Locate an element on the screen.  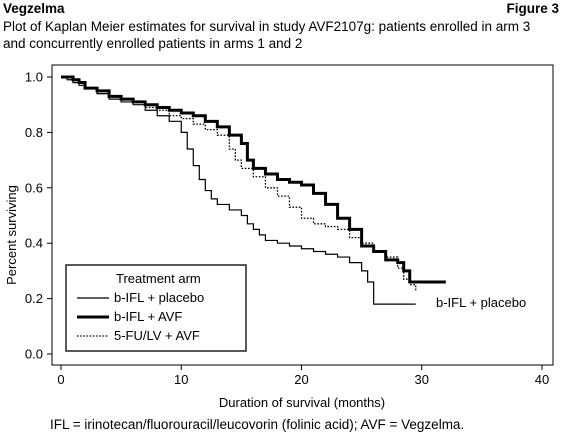
series-annotation: b-IFL + placebo is located at coordinates (481, 302).